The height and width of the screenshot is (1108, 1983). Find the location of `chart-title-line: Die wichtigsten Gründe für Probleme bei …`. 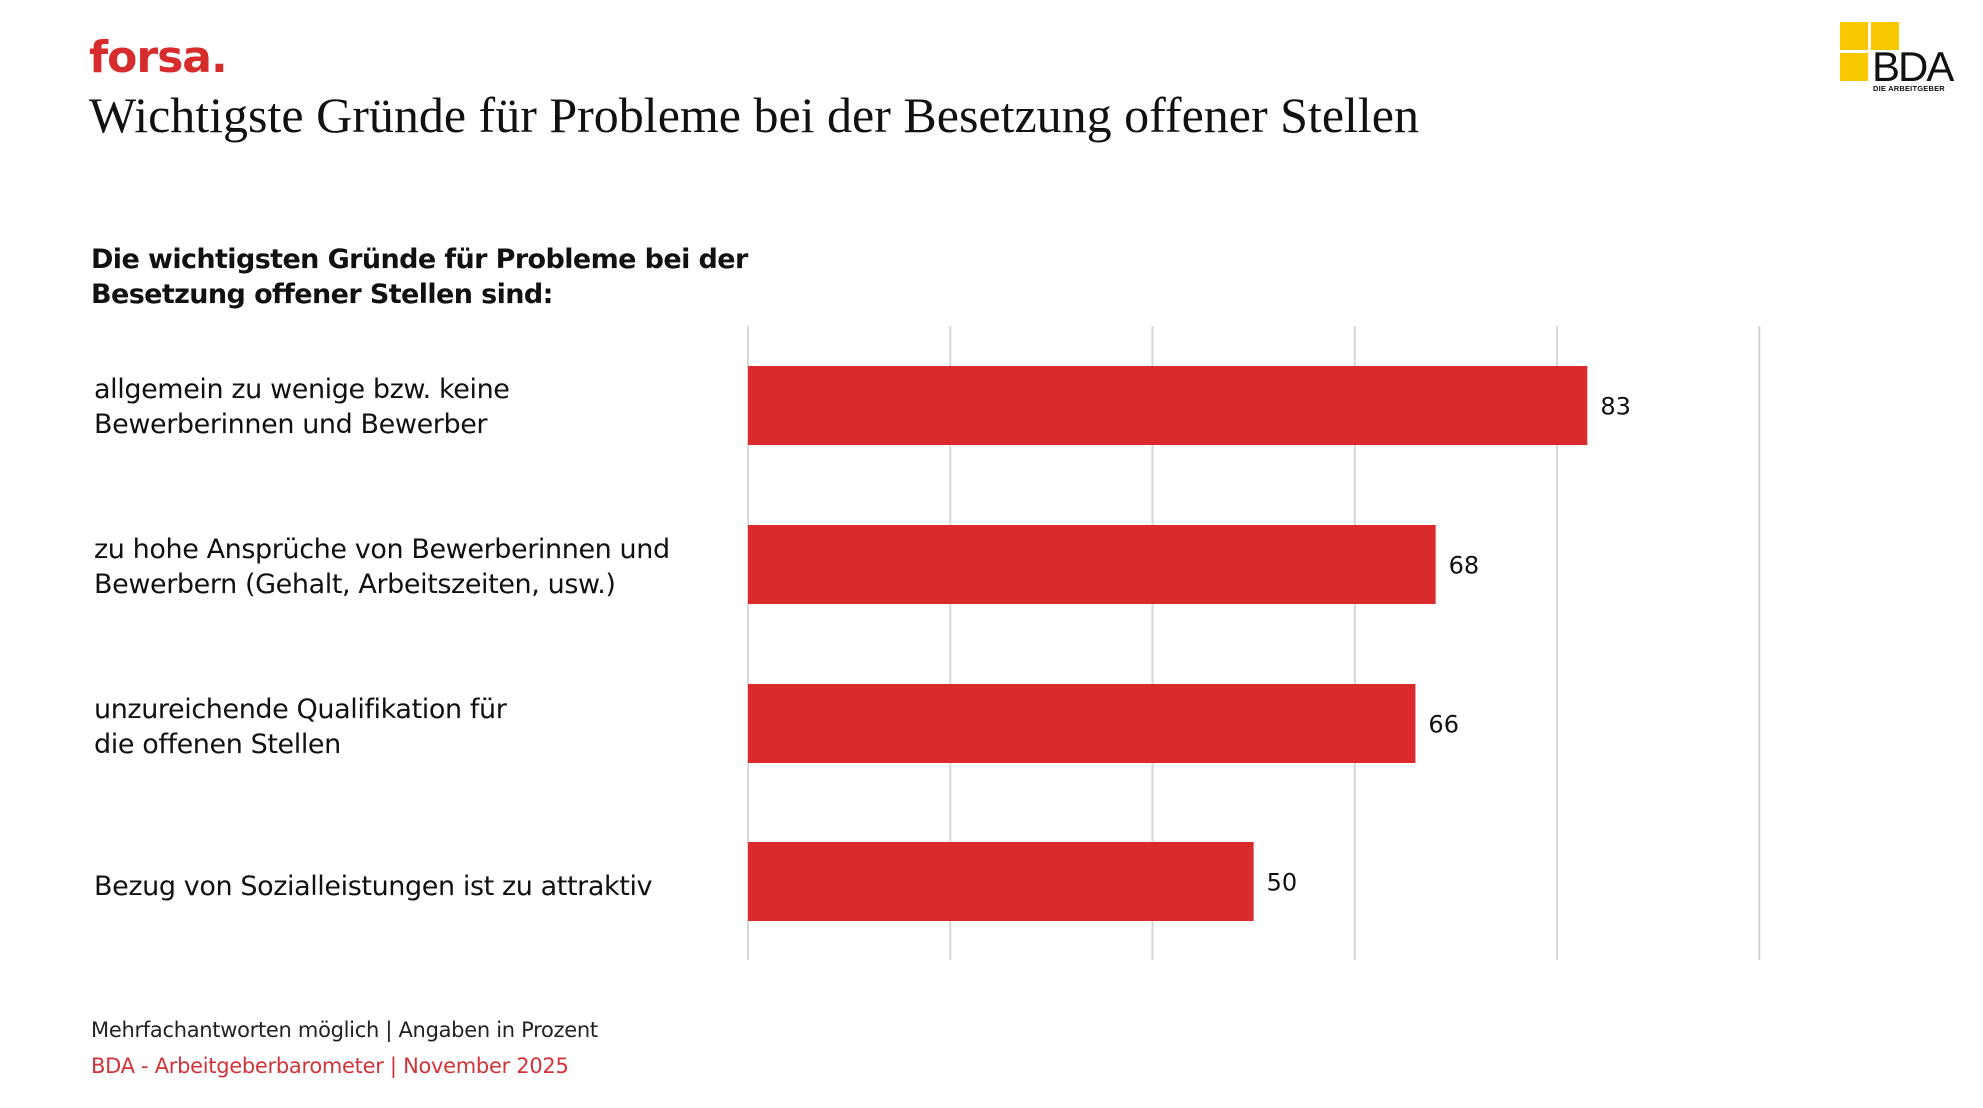

chart-title-line: Die wichtigsten Gründe für Probleme bei … is located at coordinates (419, 259).